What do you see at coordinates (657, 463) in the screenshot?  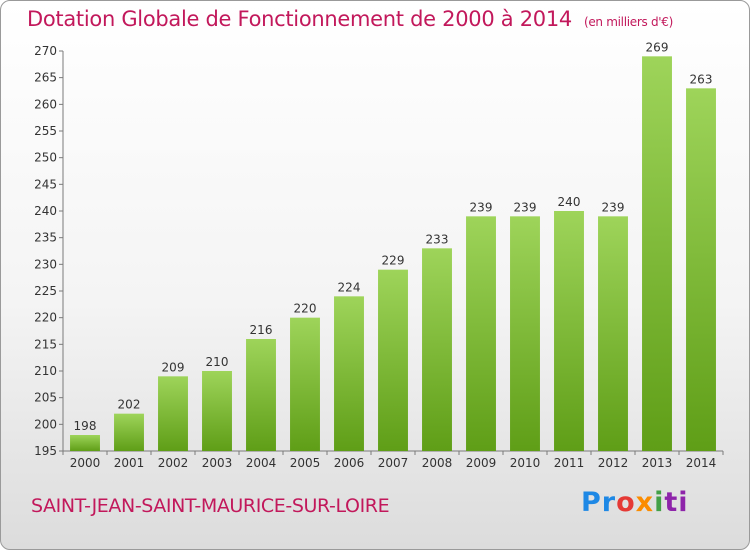 I see `x-tick-label: 2013` at bounding box center [657, 463].